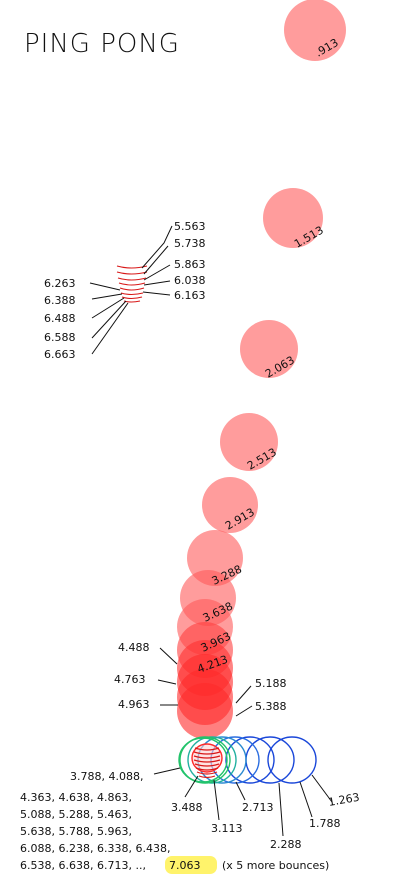 The height and width of the screenshot is (885, 413). What do you see at coordinates (76, 814) in the screenshot?
I see `footer-line: 5.088, 5.288, 5.463,` at bounding box center [76, 814].